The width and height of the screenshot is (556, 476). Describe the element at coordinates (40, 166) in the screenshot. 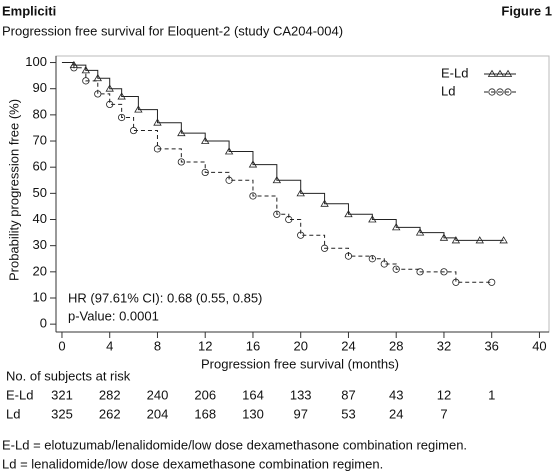

I see `y-tick-label: 60` at that location.